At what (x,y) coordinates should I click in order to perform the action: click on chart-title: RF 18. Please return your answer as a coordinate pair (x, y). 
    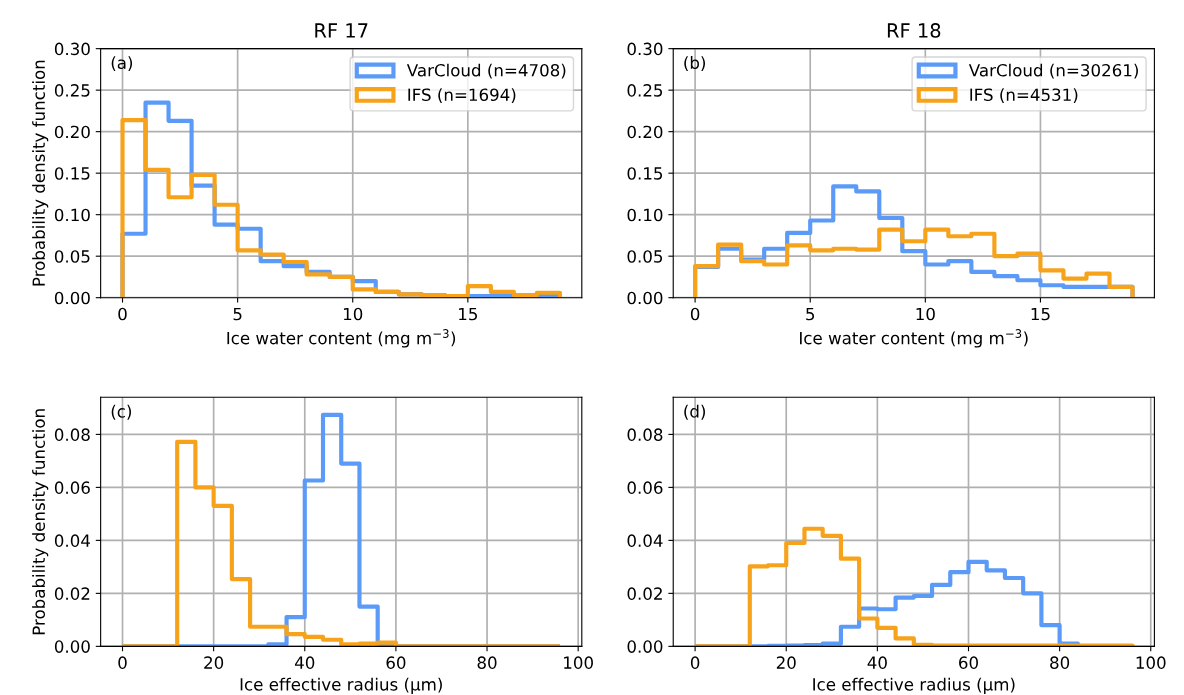
    Looking at the image, I should click on (914, 30).